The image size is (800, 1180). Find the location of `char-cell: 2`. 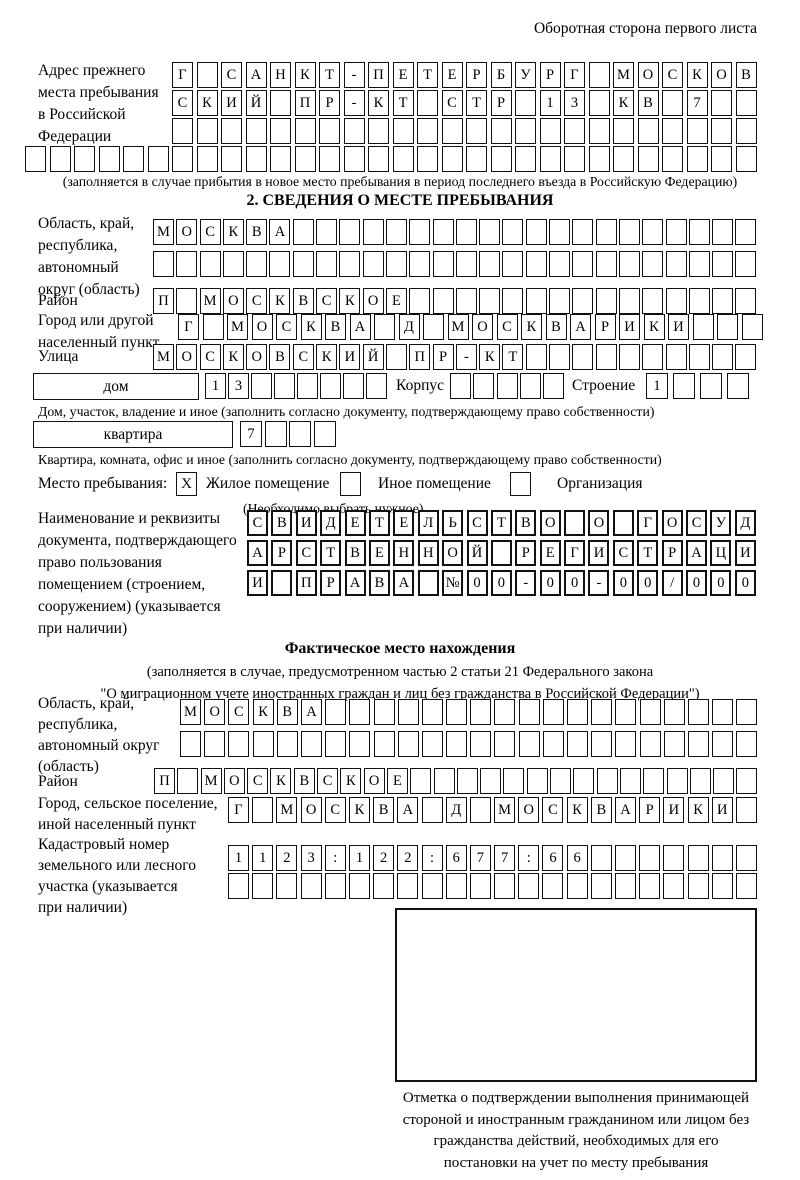

char-cell: 2 is located at coordinates (408, 858).